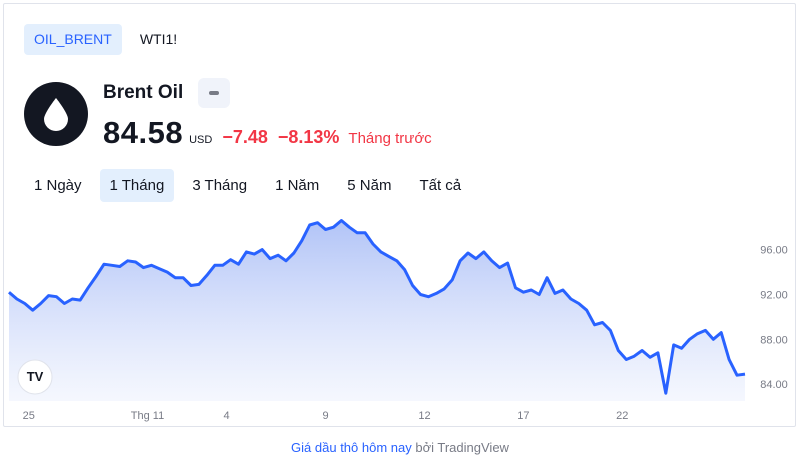 The image size is (800, 464). What do you see at coordinates (424, 416) in the screenshot?
I see `x-tick-label: 12` at bounding box center [424, 416].